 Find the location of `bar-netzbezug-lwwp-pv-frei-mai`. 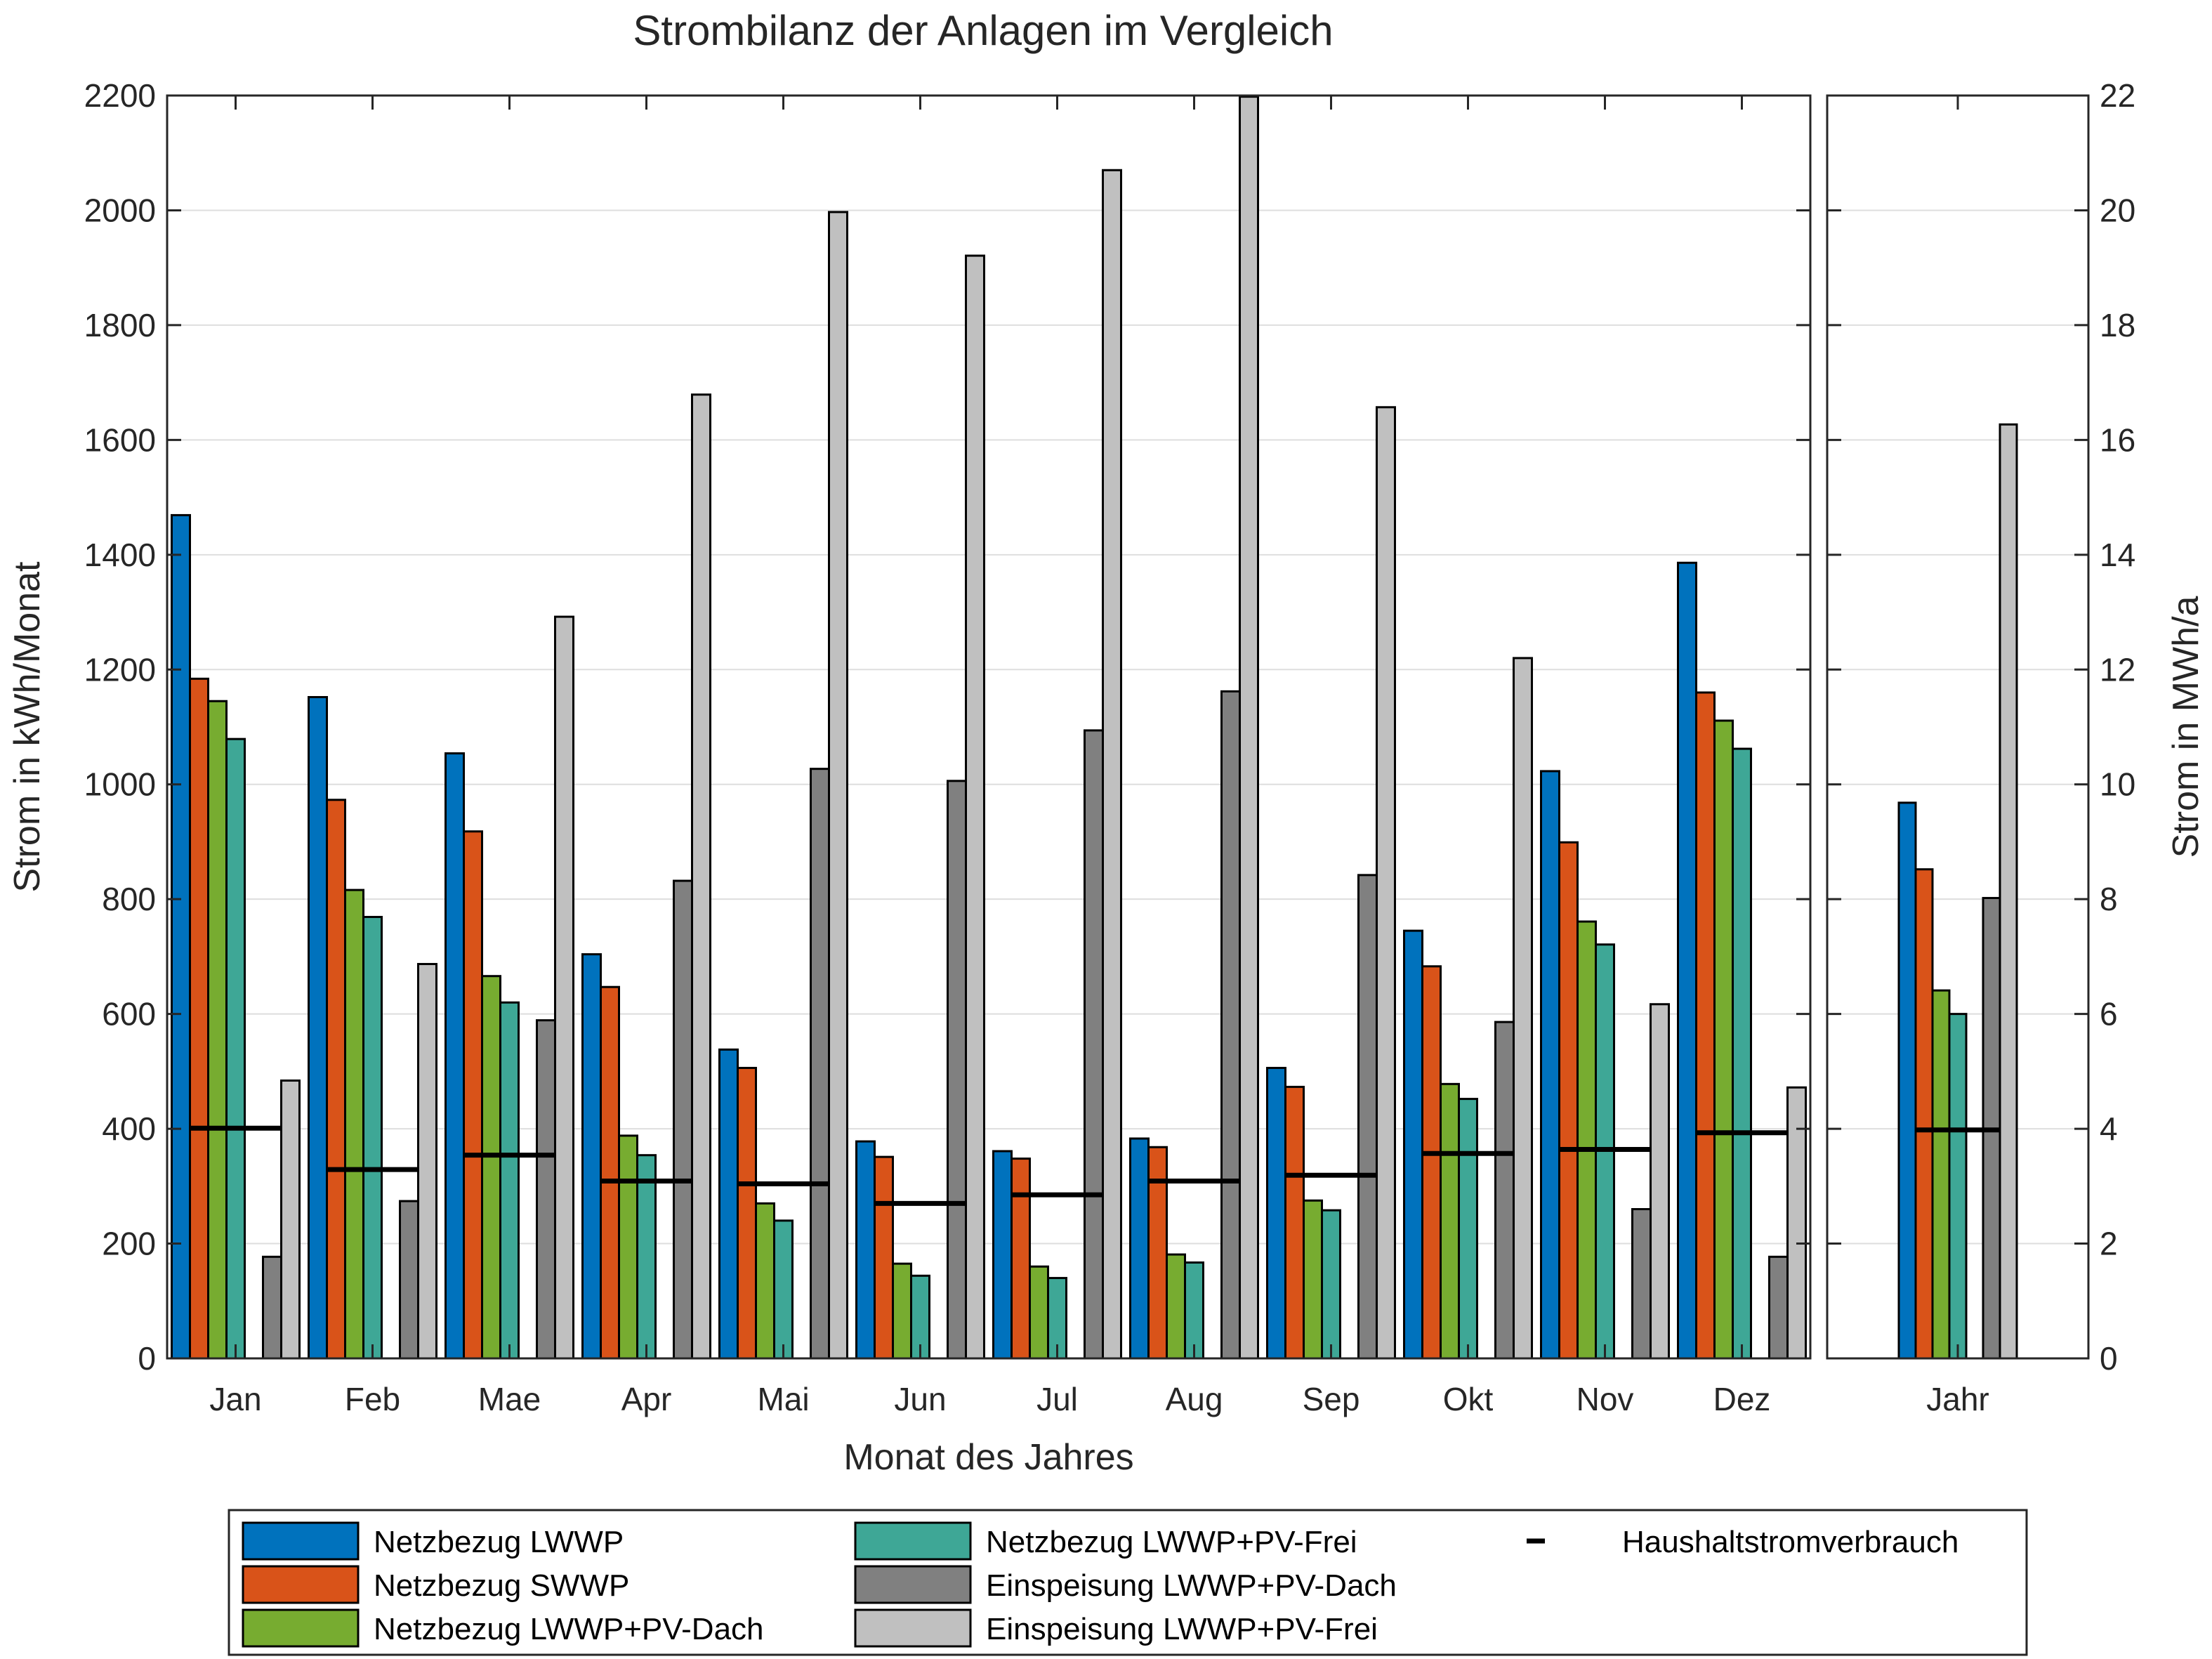

bar-netzbezug-lwwp-pv-frei-mai is located at coordinates (783, 1289).